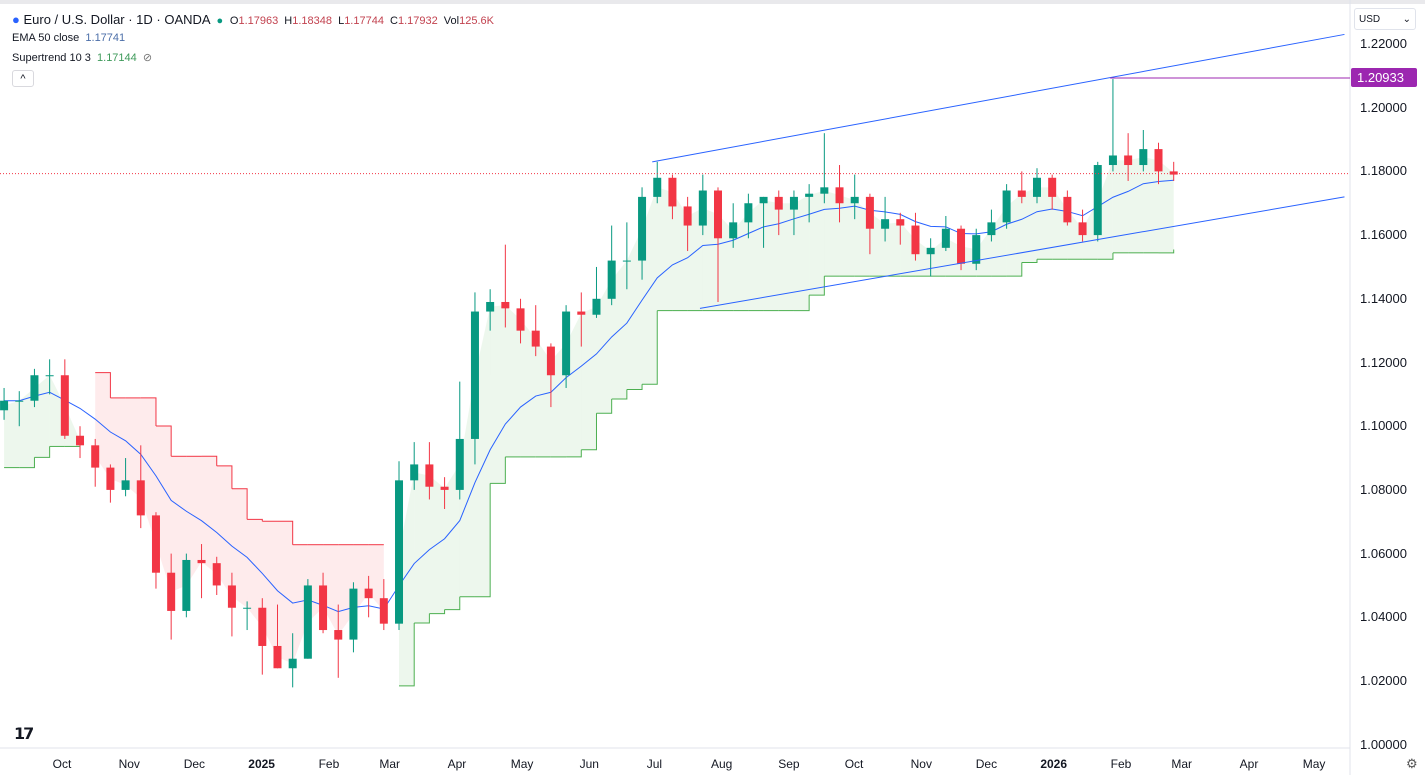 This screenshot has width=1425, height=775. I want to click on currency-select: USD ⌄, so click(1385, 19).